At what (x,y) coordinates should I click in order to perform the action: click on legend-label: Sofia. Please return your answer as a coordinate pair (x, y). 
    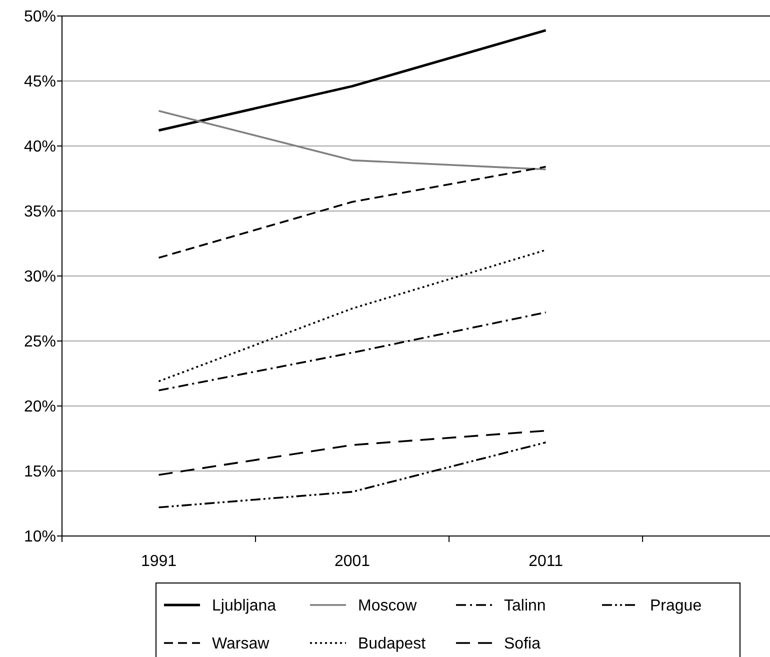
    Looking at the image, I should click on (522, 644).